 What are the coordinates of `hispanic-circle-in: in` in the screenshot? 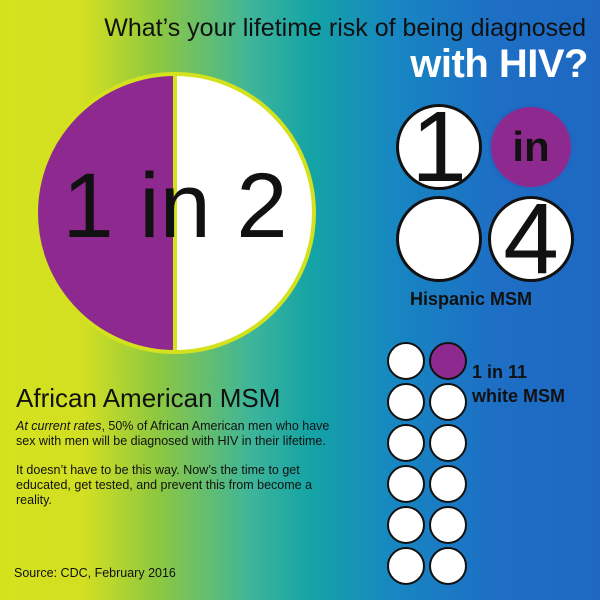 It's located at (531, 147).